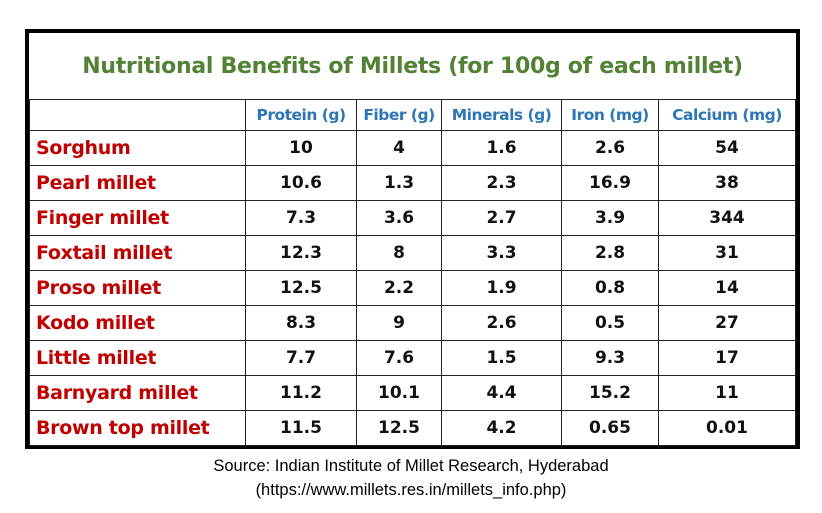 This screenshot has width=822, height=513. I want to click on table-row: Kodo millet 8.3 9 2.6 0.5 27, so click(412, 323).